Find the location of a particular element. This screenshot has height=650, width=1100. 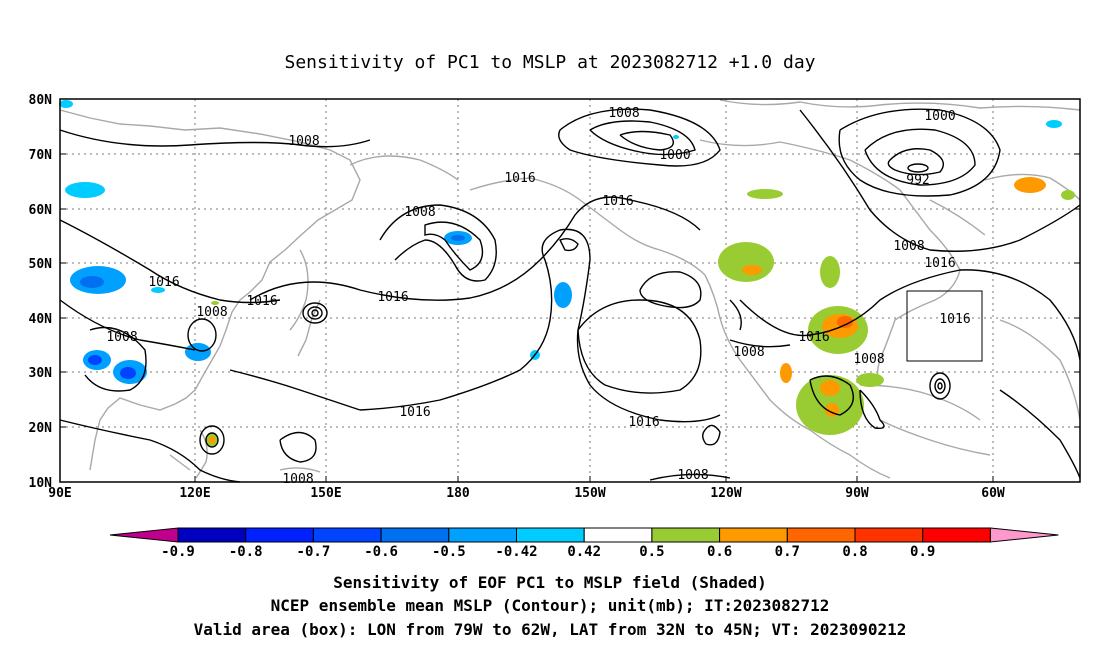

colorbar-label: 0.5 is located at coordinates (651, 552).